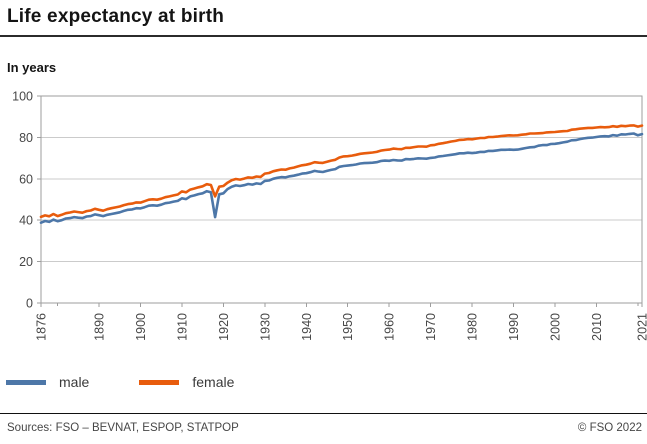 Image resolution: width=647 pixels, height=444 pixels. I want to click on page-title: Life expectancy at birth, so click(116, 16).